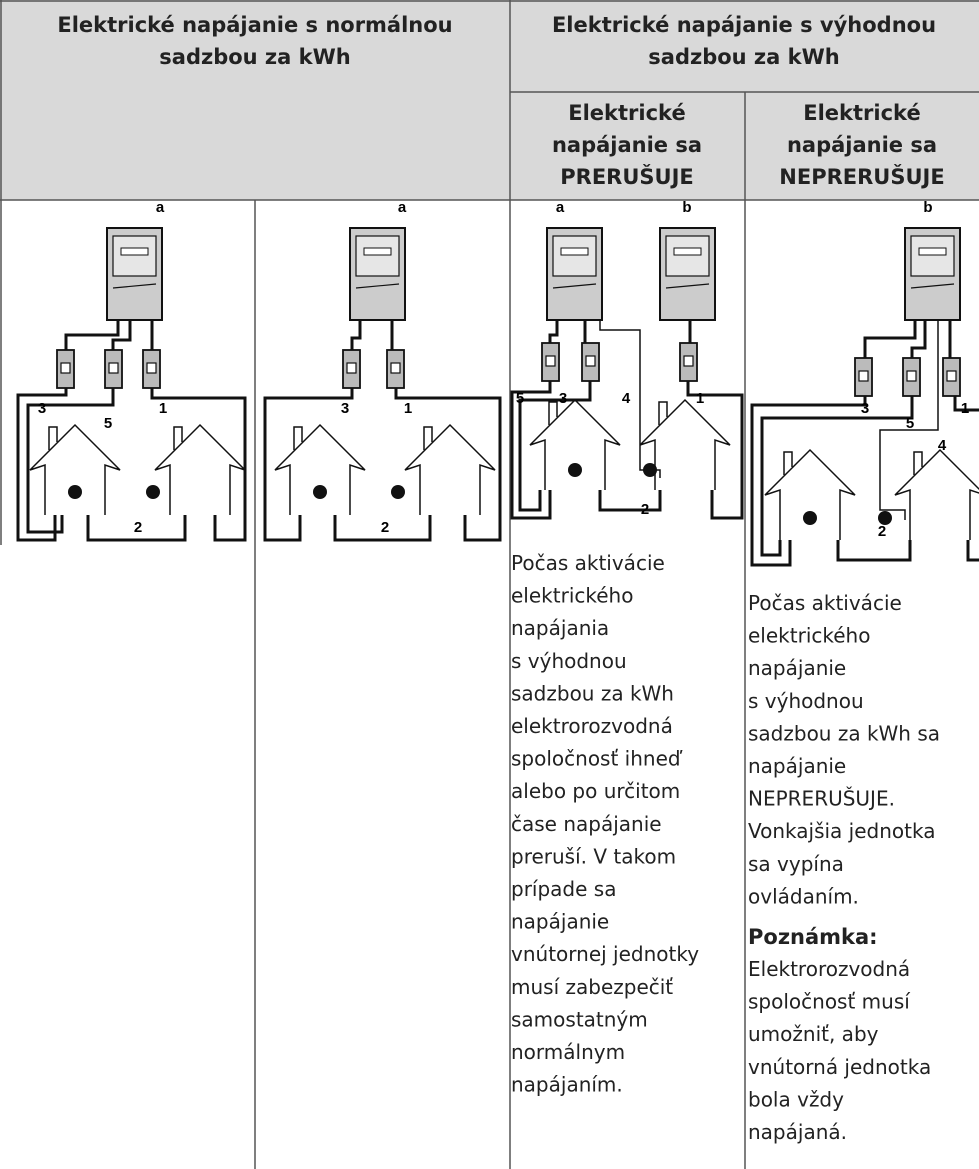 The height and width of the screenshot is (1169, 979). I want to click on header-text: Elektrické napájanie s normálnou, so click(254, 25).